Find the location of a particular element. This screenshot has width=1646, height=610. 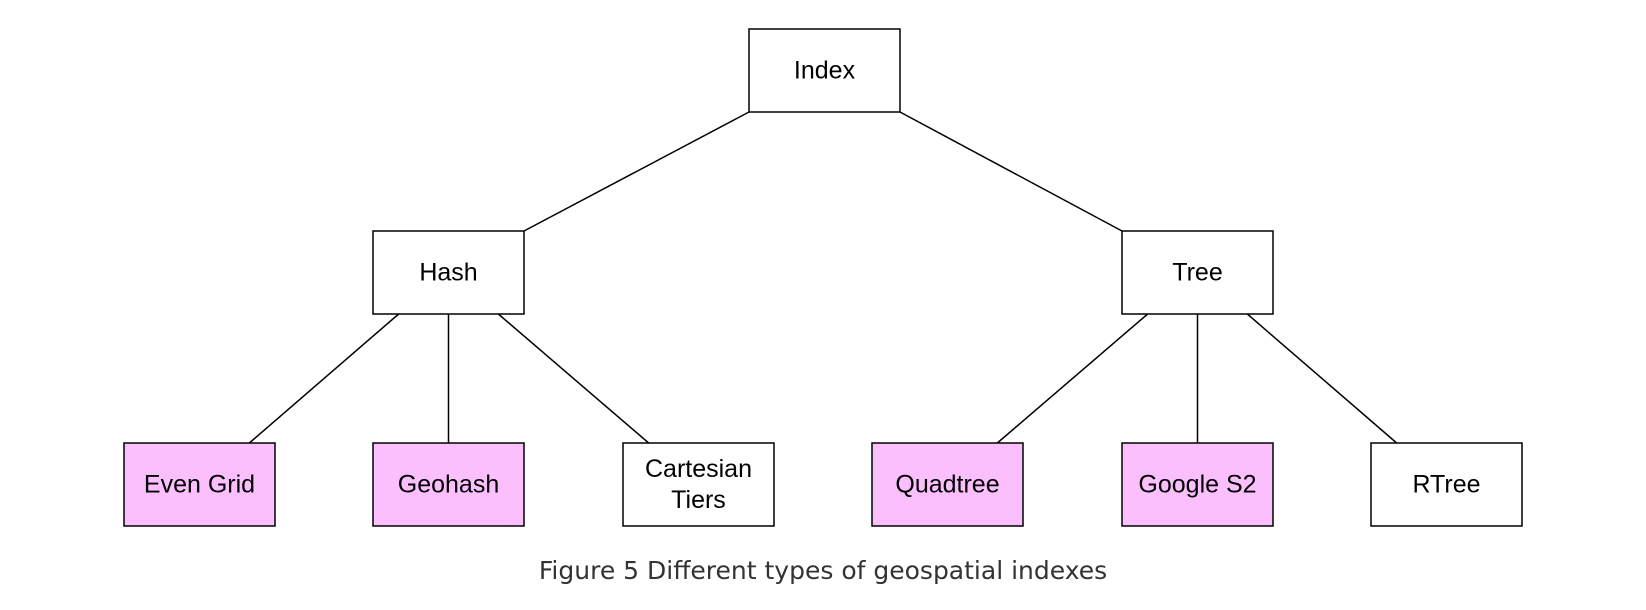

node-box-rtree is located at coordinates (1446, 484).